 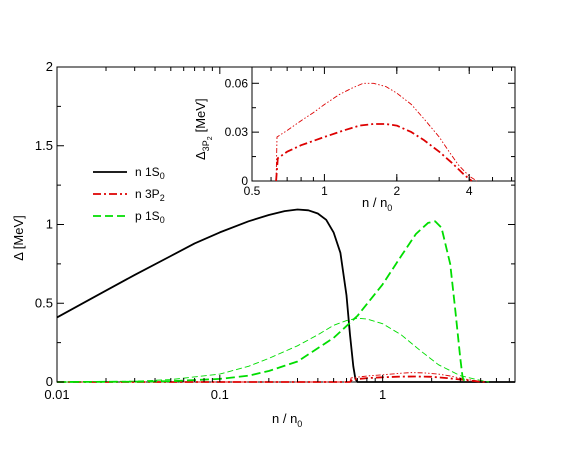 What do you see at coordinates (44, 145) in the screenshot?
I see `y-tick-label: 1.5` at bounding box center [44, 145].